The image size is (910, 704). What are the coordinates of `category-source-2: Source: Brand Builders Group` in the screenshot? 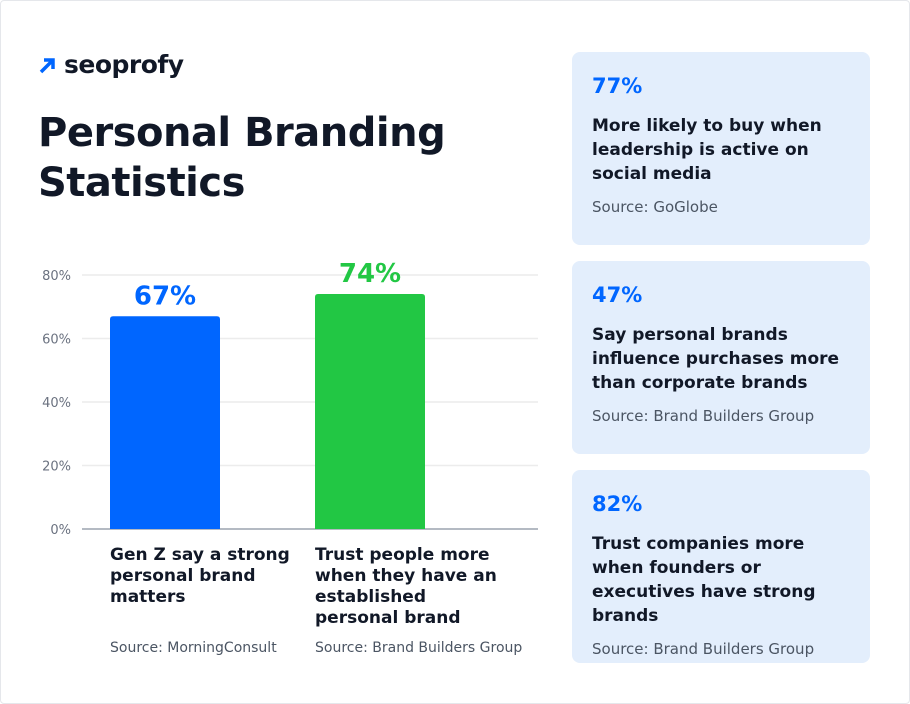 It's located at (419, 648).